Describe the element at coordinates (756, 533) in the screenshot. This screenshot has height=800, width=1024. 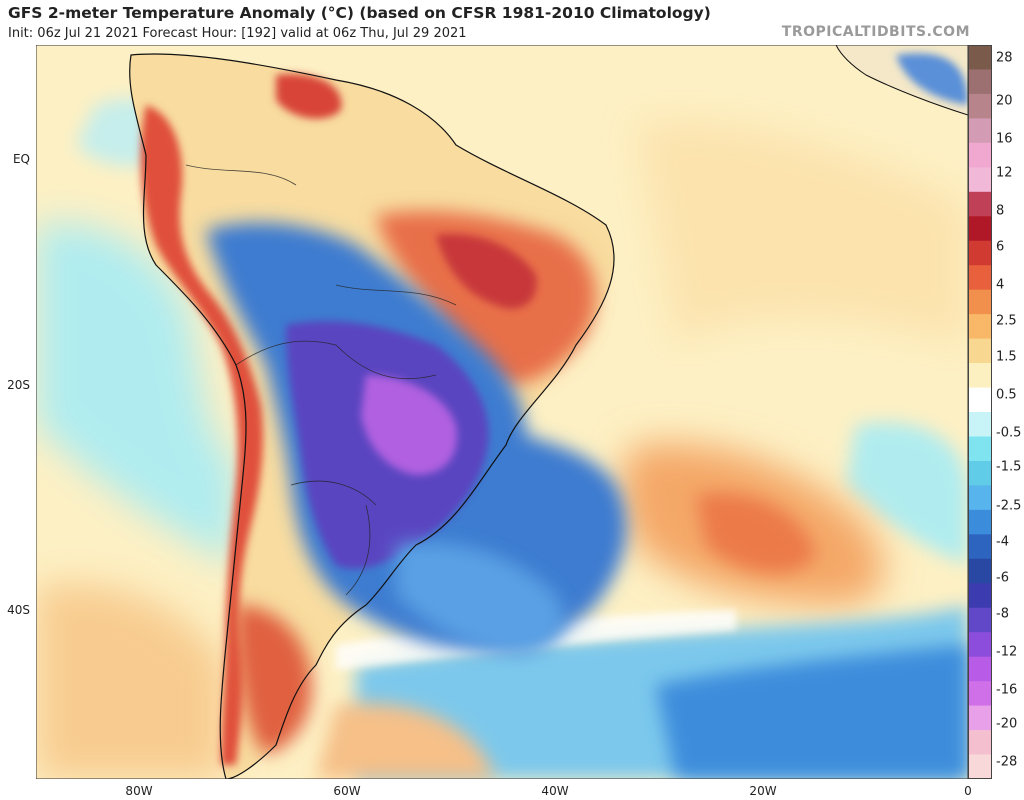
I see `anomaly-warm-south-atlantic-core` at that location.